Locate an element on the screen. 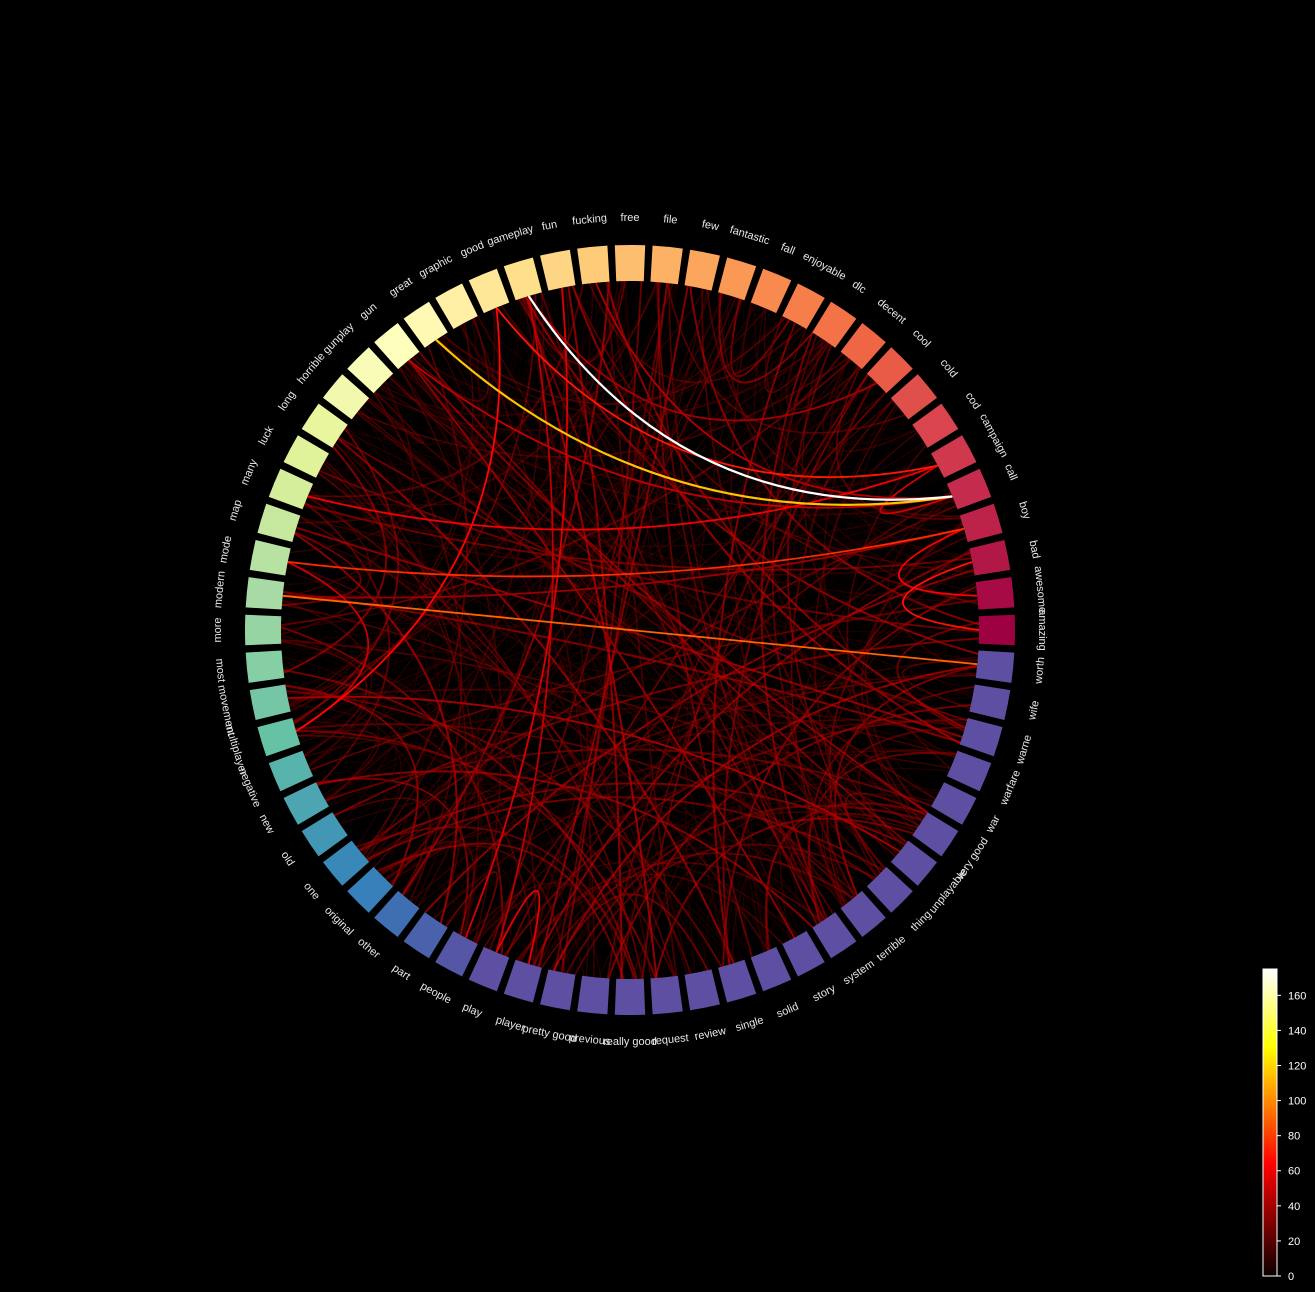 The width and height of the screenshot is (1315, 1292). colorbar-tick-label: 120 is located at coordinates (1297, 1066).